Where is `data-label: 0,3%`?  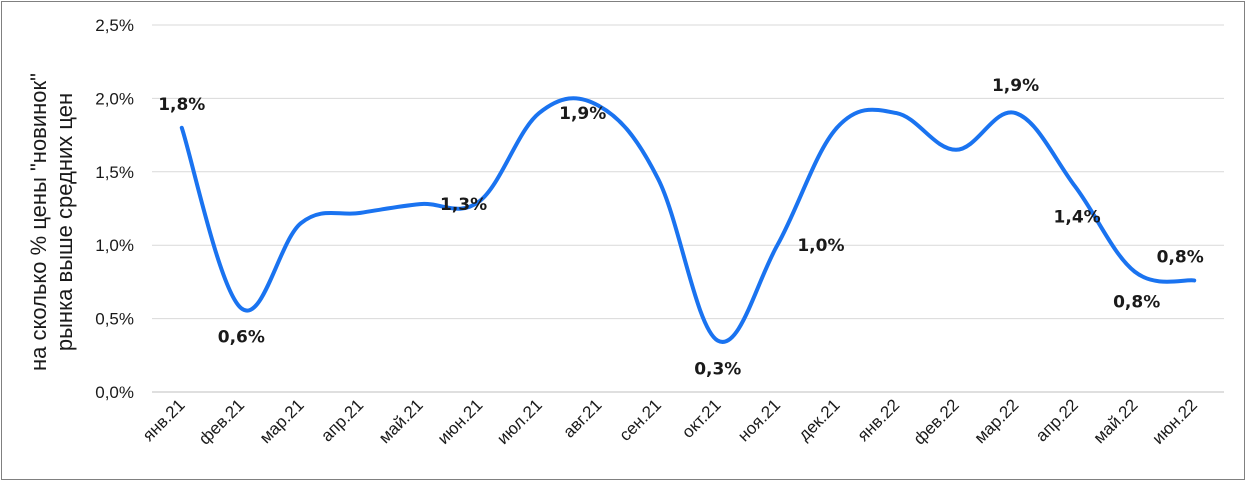 data-label: 0,3% is located at coordinates (717, 370).